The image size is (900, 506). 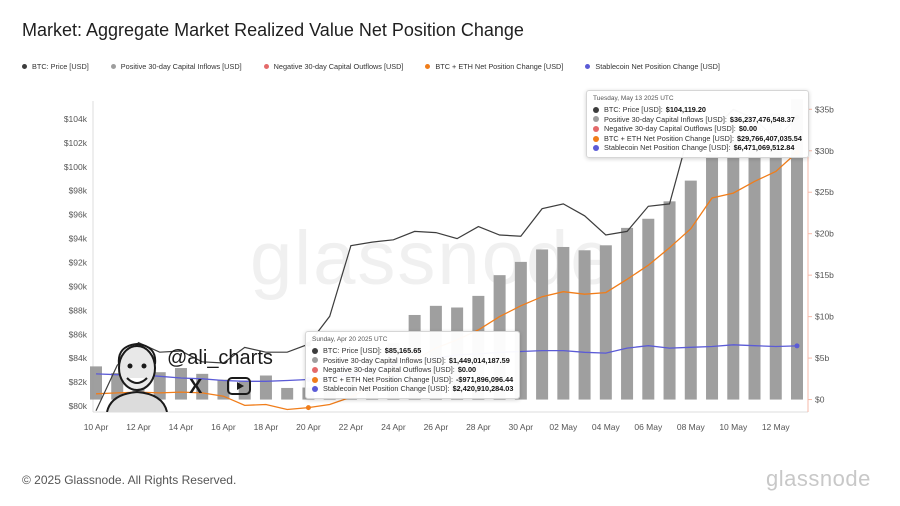 I want to click on x-tick-label: 10 May, so click(x=733, y=427).